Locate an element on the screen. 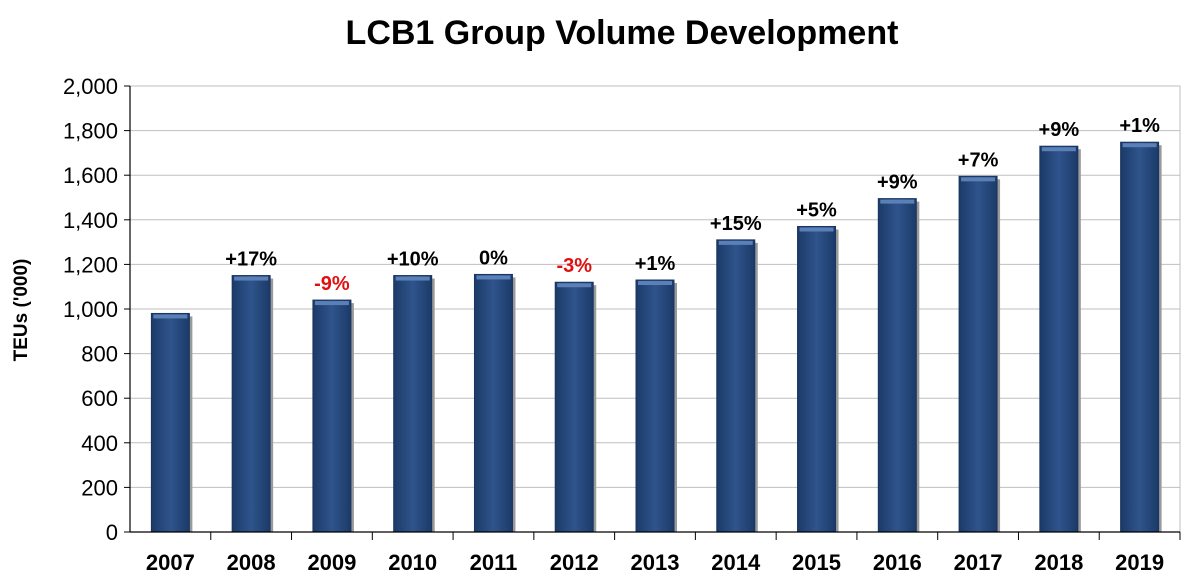 The image size is (1196, 586). y-tick-label: 0 is located at coordinates (112, 532).